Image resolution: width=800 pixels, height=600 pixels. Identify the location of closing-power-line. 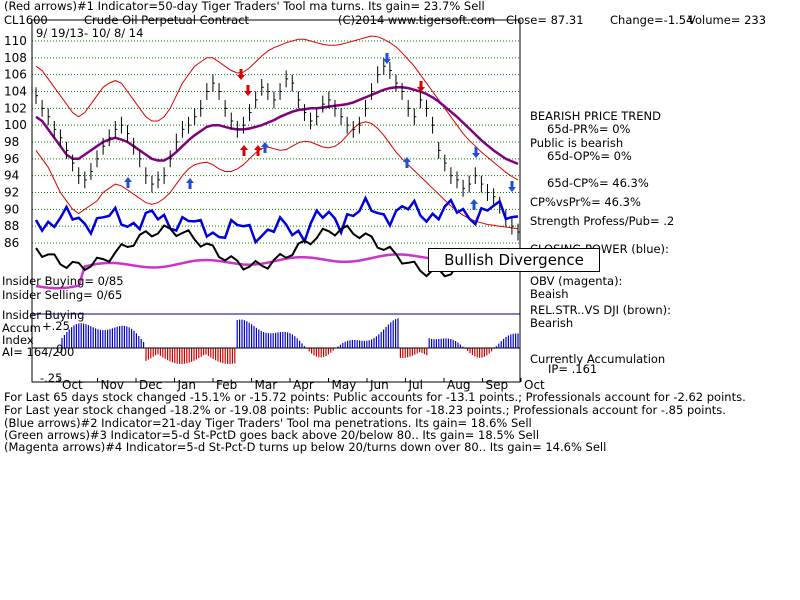
(276, 220).